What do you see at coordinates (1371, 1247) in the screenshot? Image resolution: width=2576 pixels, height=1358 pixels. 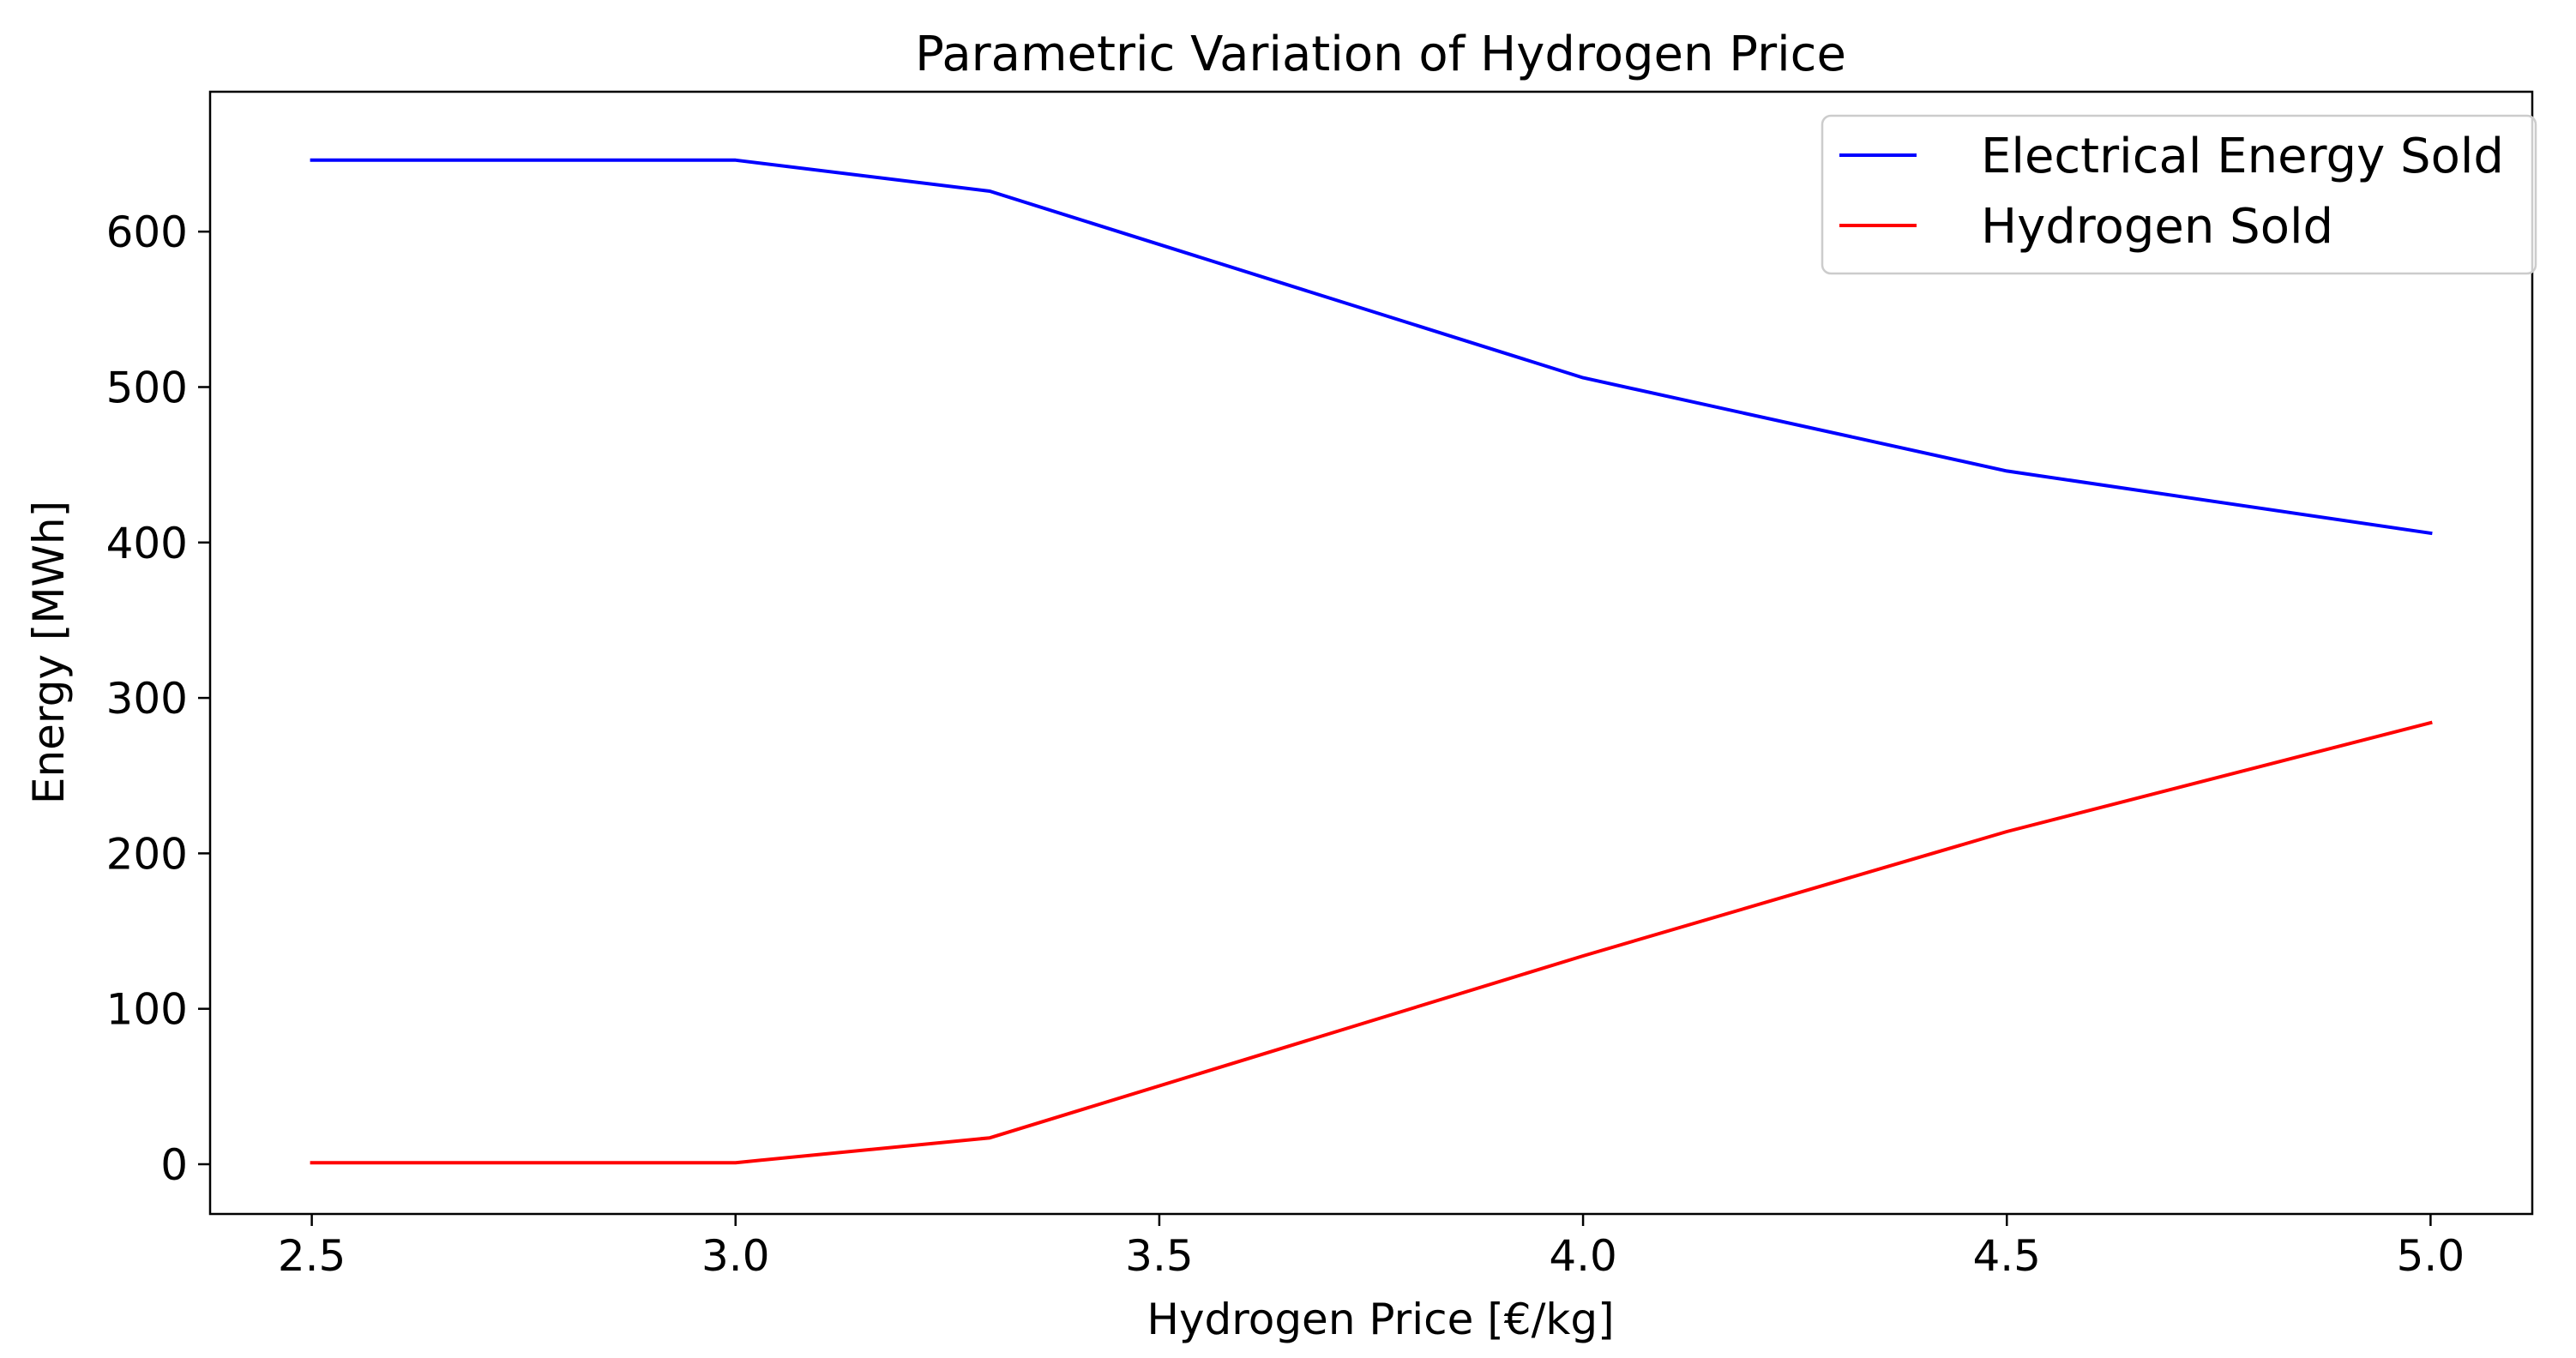 I see `x-axis-ticks: 2.5 3.0 3.5 4.0 4.5 5.0` at bounding box center [1371, 1247].